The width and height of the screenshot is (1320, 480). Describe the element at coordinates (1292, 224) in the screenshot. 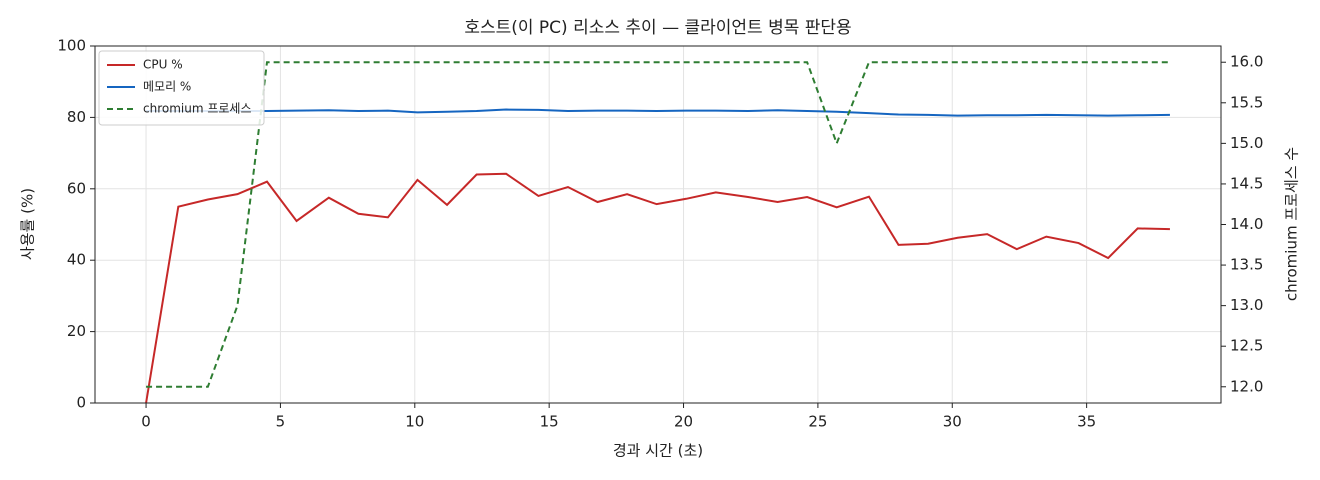

I see `y2-axis-label: chromium 프로세스 수` at that location.